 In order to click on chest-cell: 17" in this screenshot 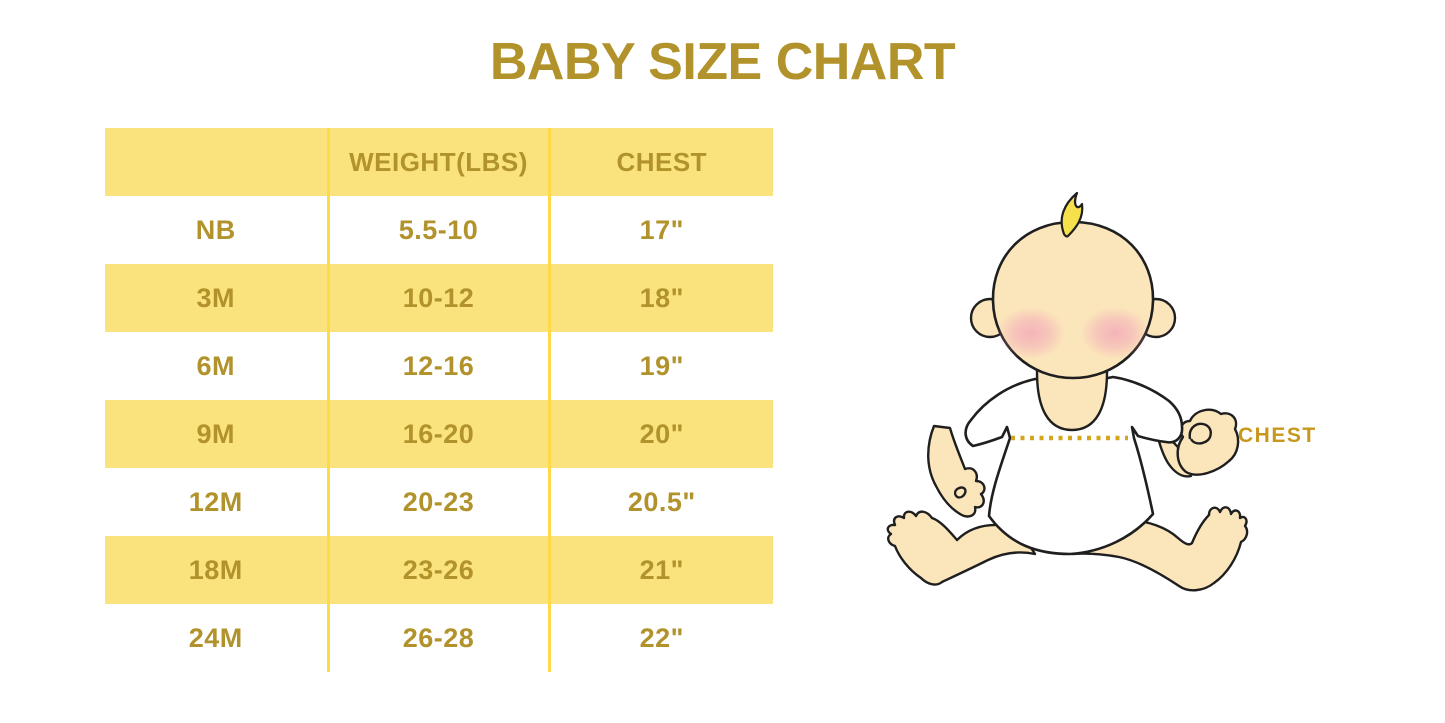, I will do `click(660, 230)`.